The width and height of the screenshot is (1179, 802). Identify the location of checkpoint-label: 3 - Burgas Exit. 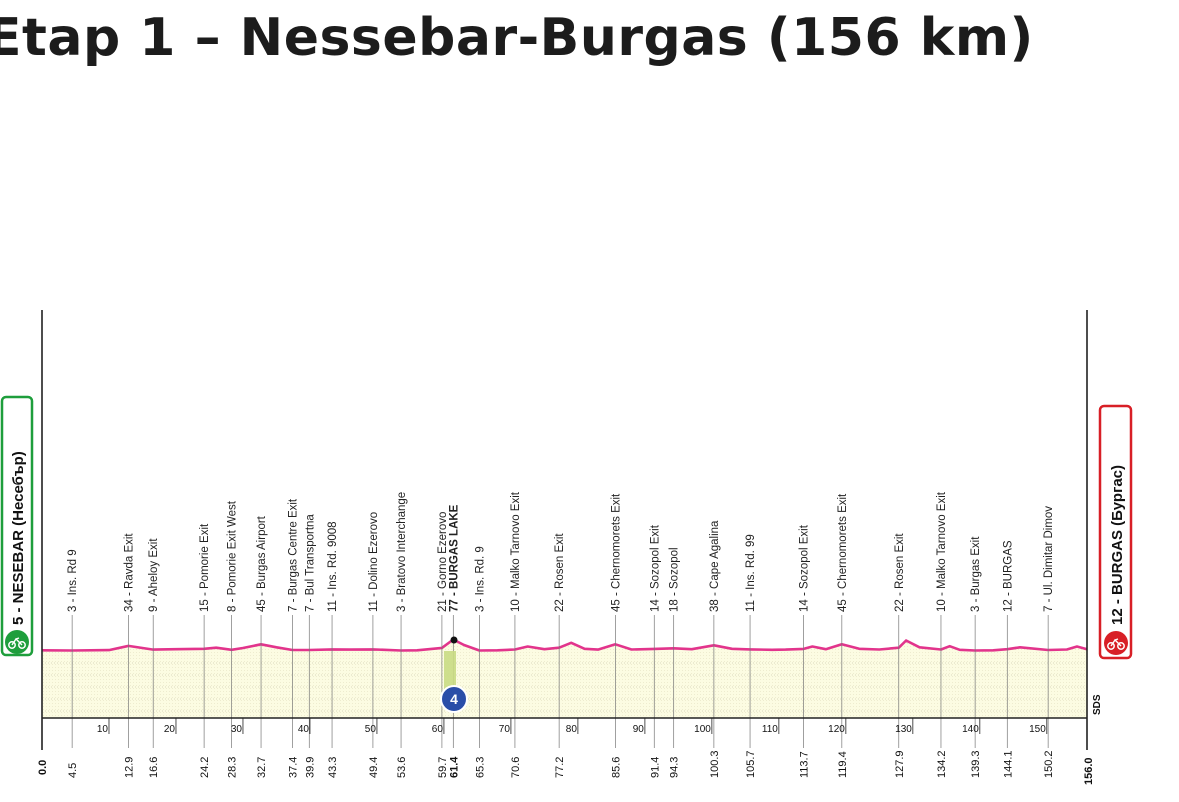
(976, 574).